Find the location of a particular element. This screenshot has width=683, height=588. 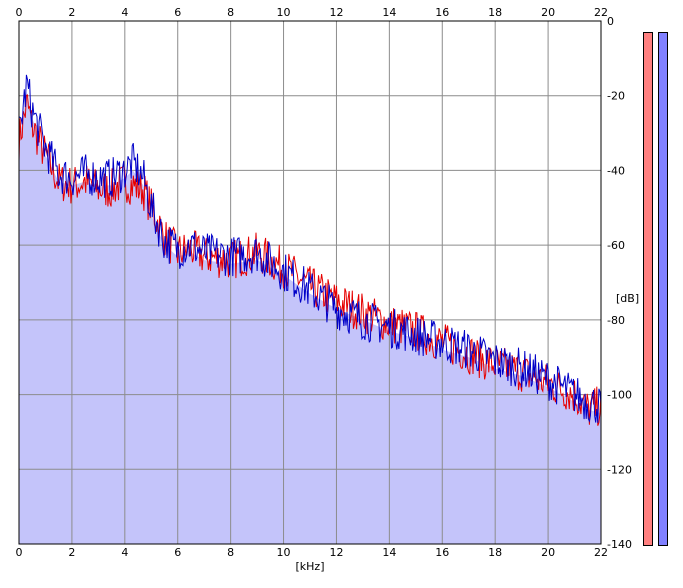

y-tick-label: -80 is located at coordinates (616, 320).